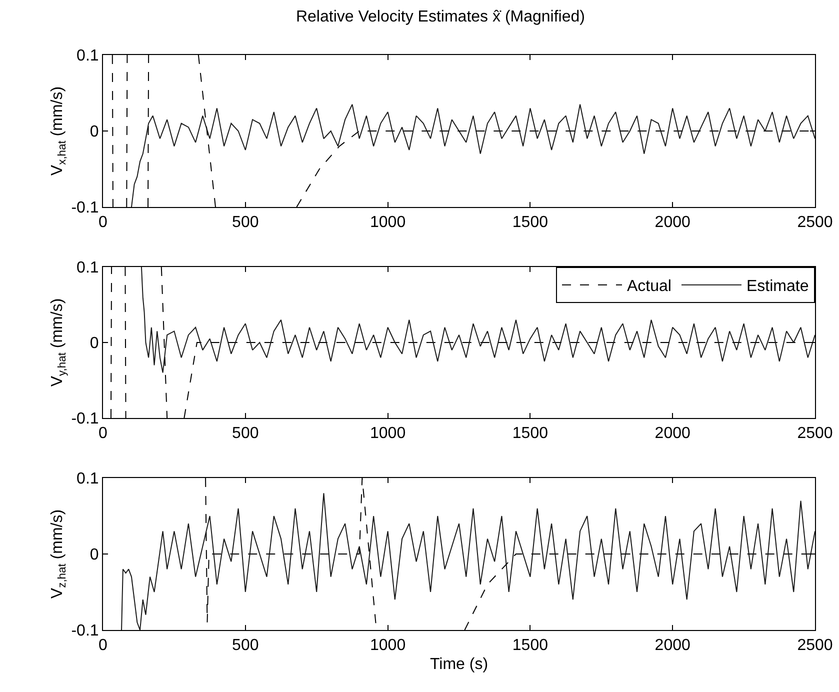 Image resolution: width=839 pixels, height=692 pixels. I want to click on x-axis-title: Time (s), so click(459, 664).